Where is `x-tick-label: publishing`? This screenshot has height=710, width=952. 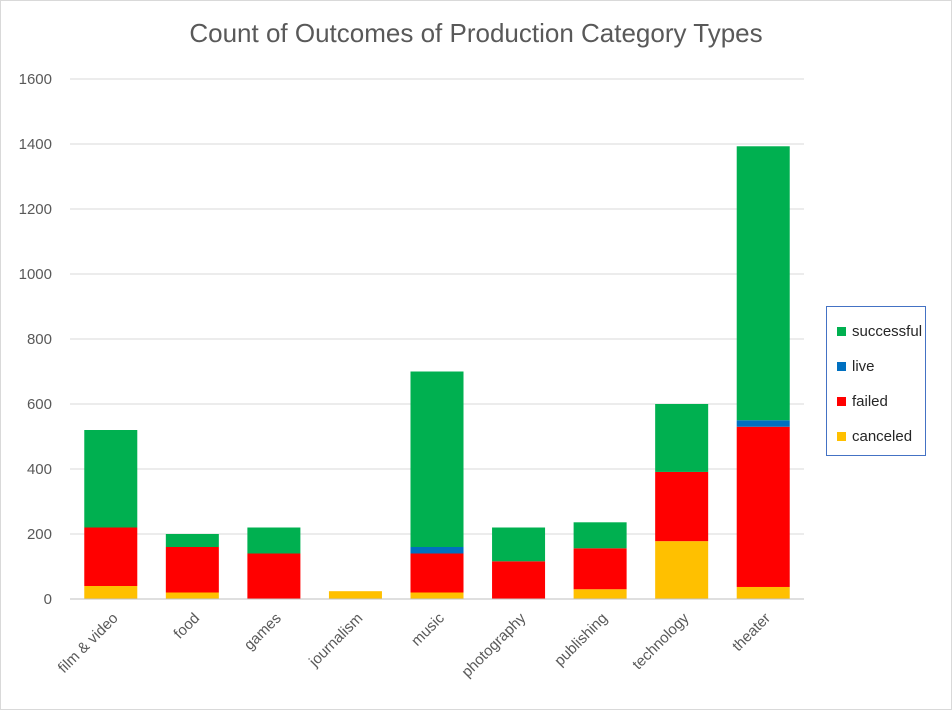
x-tick-label: publishing is located at coordinates (581, 640).